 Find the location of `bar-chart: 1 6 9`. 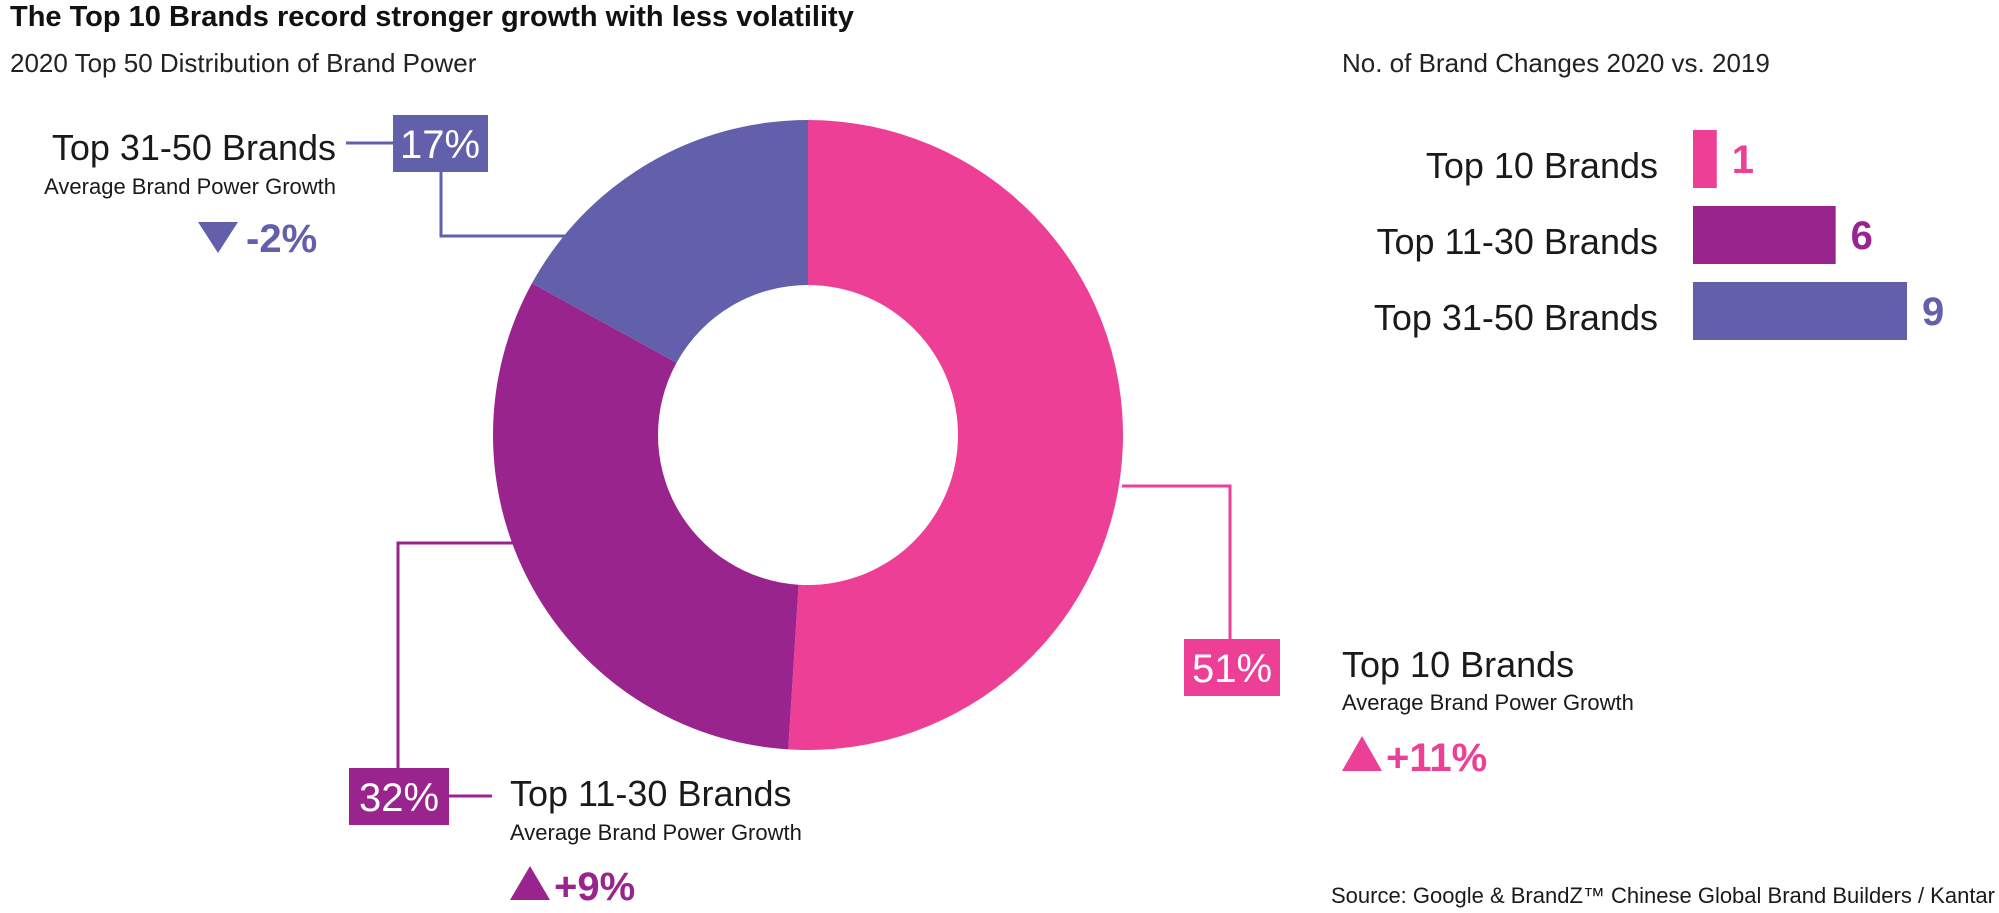

bar-chart: 1 6 9 is located at coordinates (1818, 235).